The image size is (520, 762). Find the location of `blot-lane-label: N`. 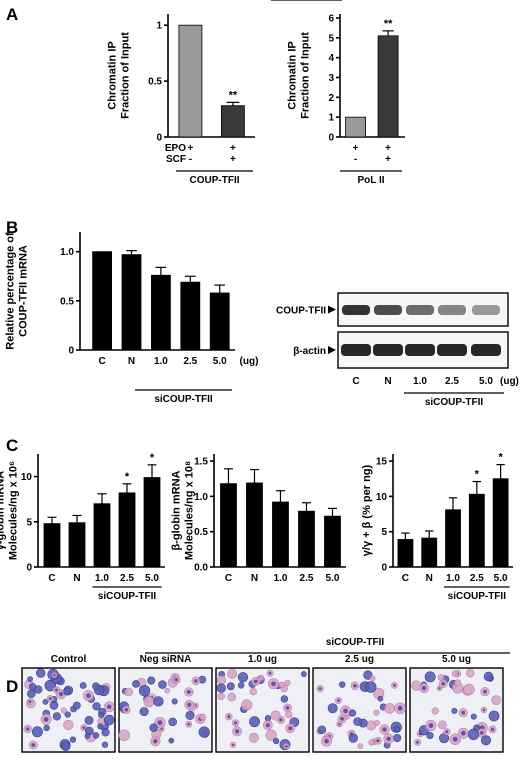

blot-lane-label: N is located at coordinates (387, 381).